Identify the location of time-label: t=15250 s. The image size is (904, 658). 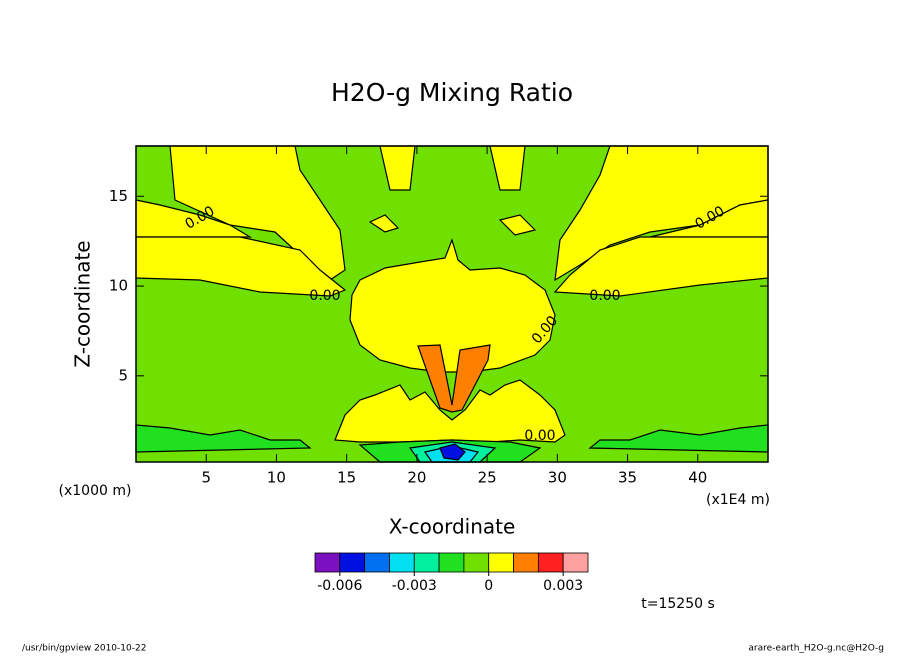
(678, 604).